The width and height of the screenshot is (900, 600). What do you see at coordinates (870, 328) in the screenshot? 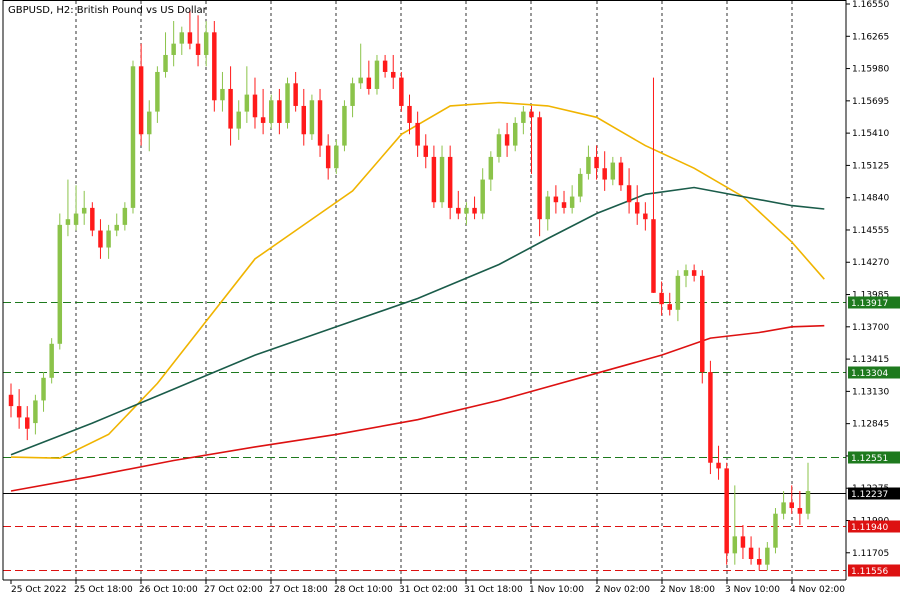
I see `y-tick-label: 1.13700` at bounding box center [870, 328].